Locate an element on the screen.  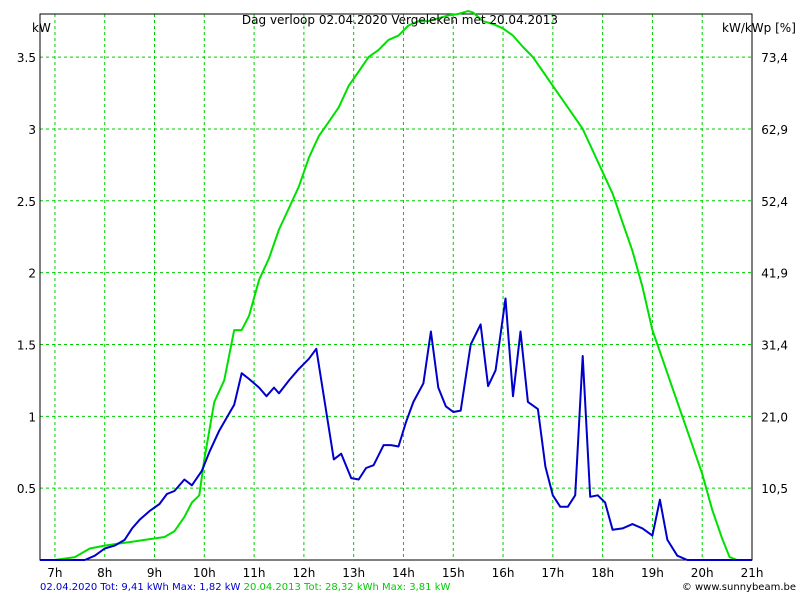
y-tick-label-right: 10,5 is located at coordinates (774, 489).